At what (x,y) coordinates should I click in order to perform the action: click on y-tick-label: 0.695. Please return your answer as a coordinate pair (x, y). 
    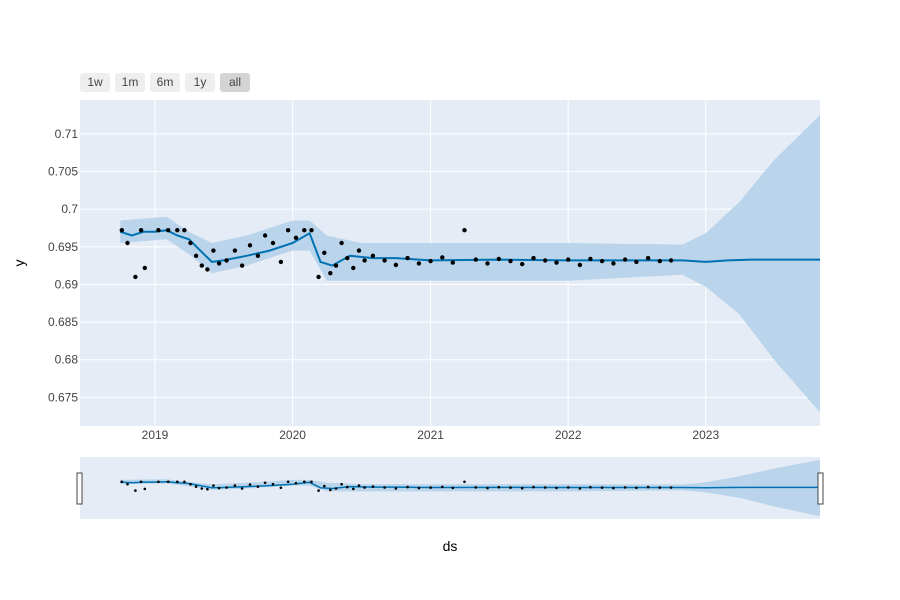
    Looking at the image, I should click on (63, 247).